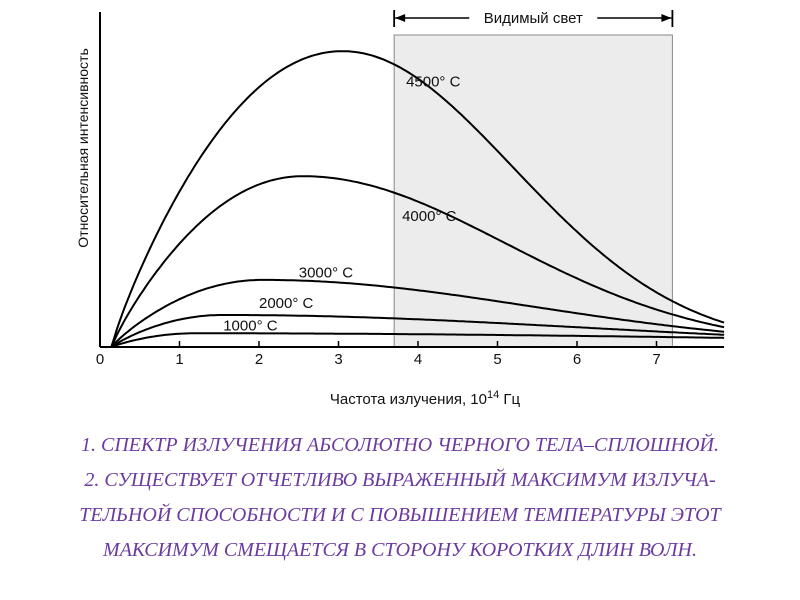 This screenshot has height=600, width=800. Describe the element at coordinates (429, 216) in the screenshot. I see `curve-label: 4000° C` at that location.